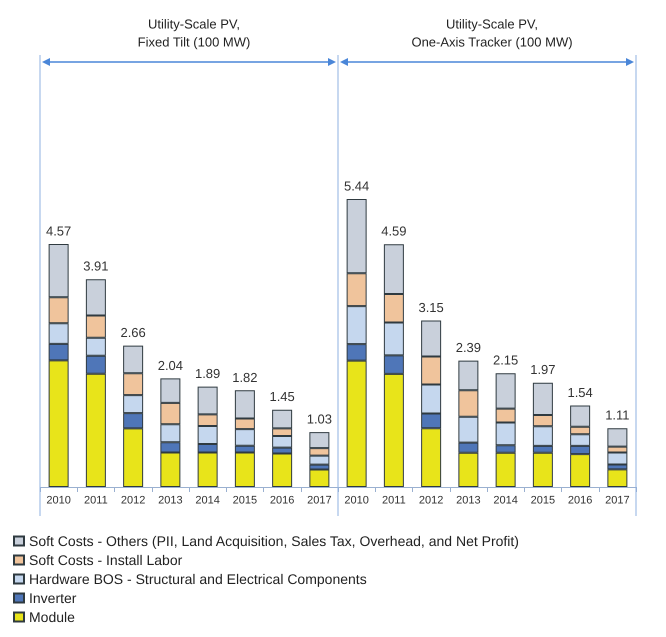  Describe the element at coordinates (580, 392) in the screenshot. I see `annotation: 1.54` at that location.